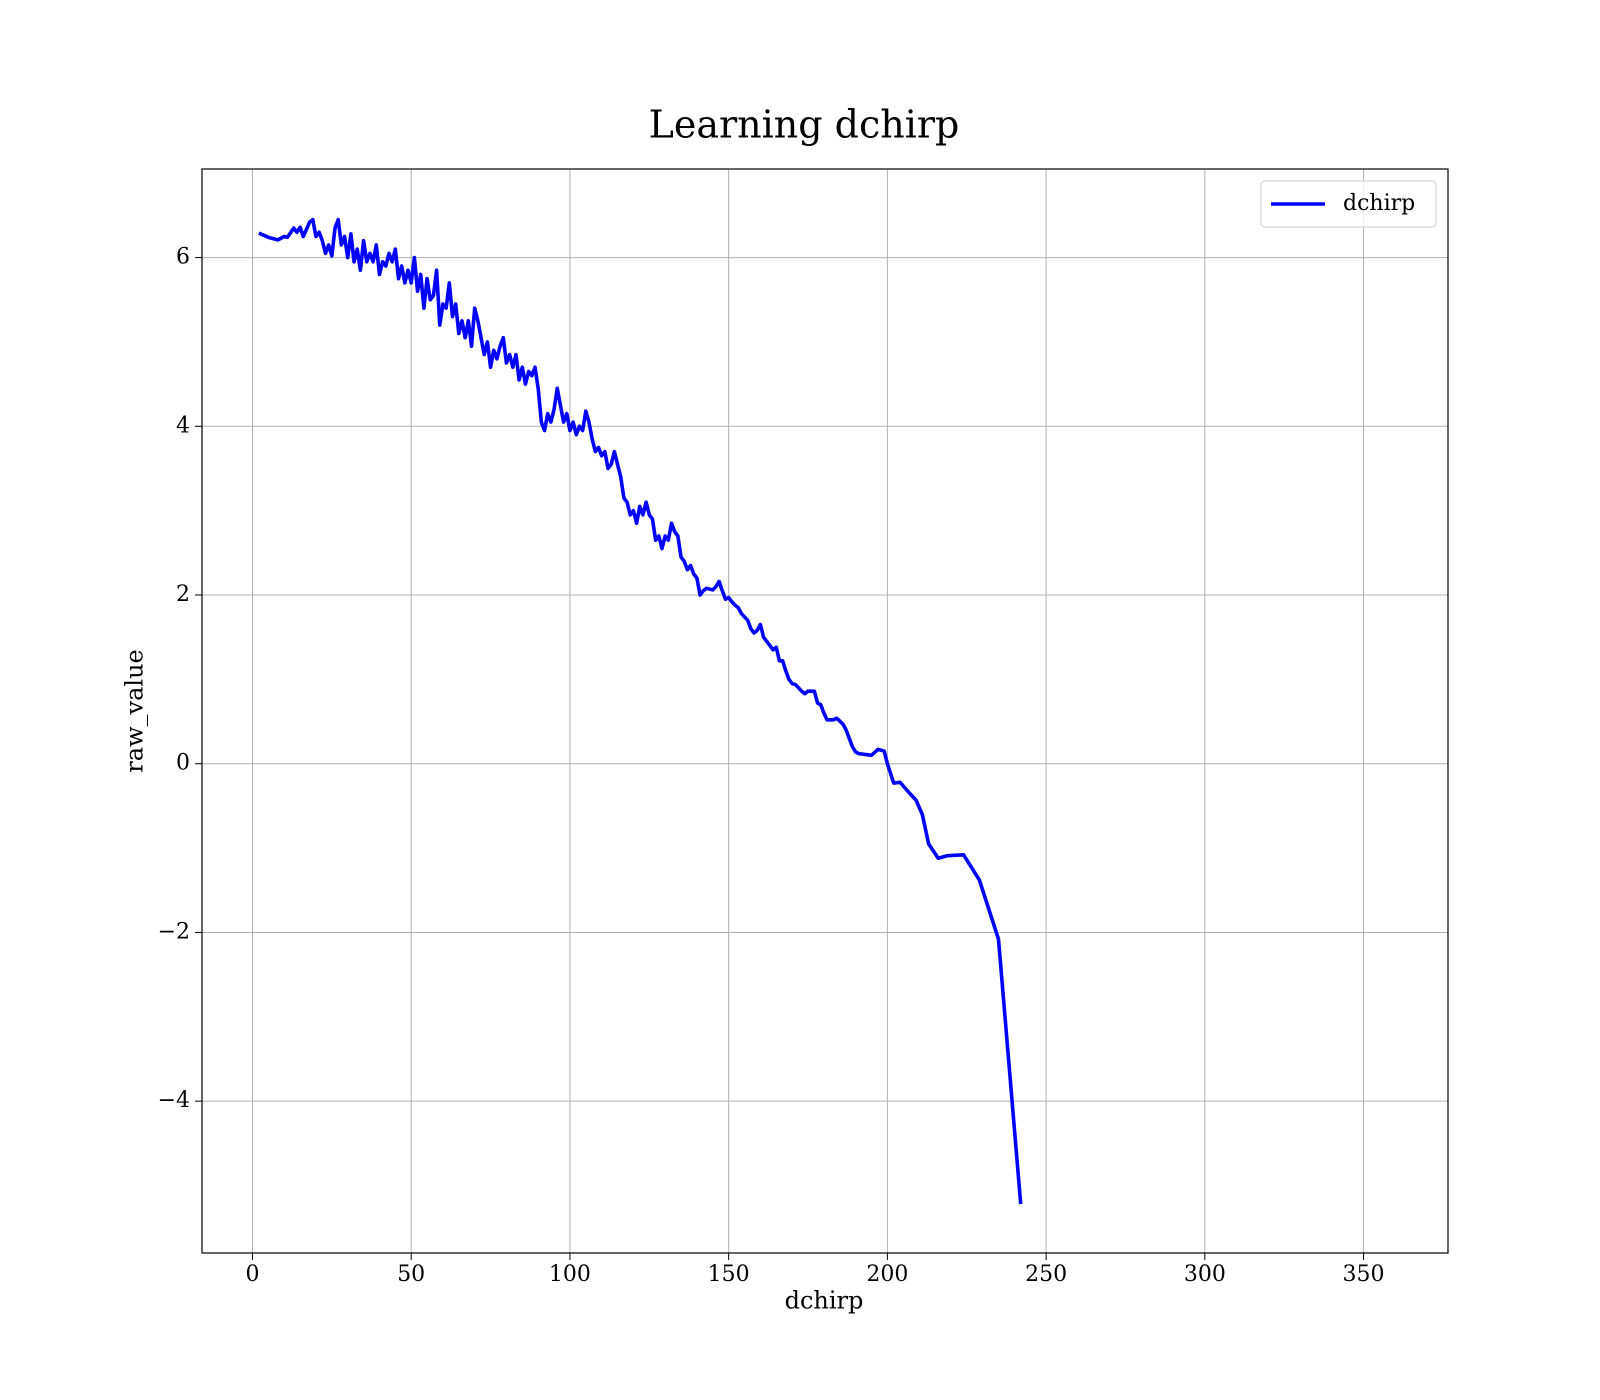  I want to click on x-axis-label: dchirp, so click(824, 1301).